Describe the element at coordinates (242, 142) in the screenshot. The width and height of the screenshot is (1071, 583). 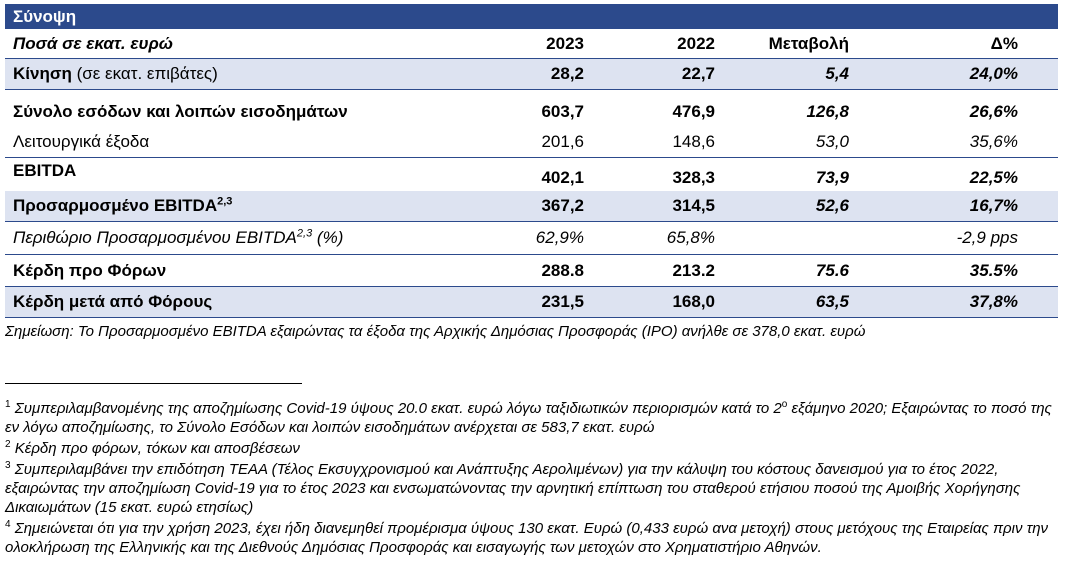
I see `row-label: Λειτουργικά έξοδα` at that location.